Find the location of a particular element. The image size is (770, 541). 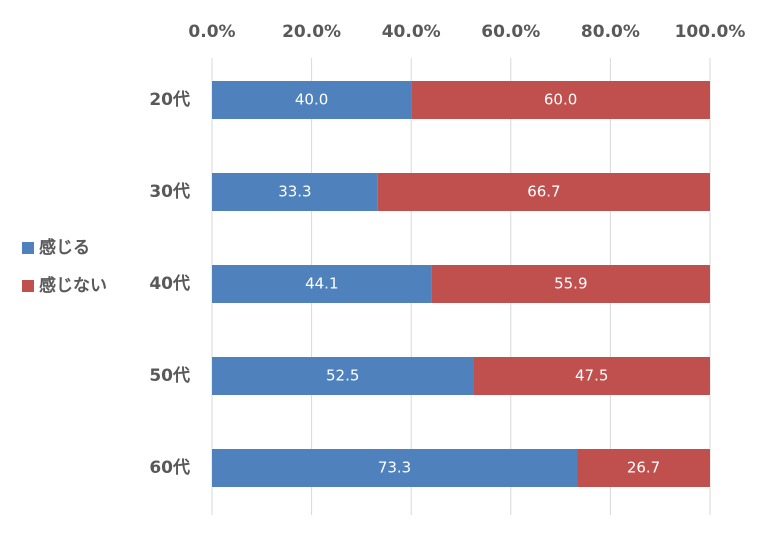

x-tick-label: 60.0% is located at coordinates (510, 32).